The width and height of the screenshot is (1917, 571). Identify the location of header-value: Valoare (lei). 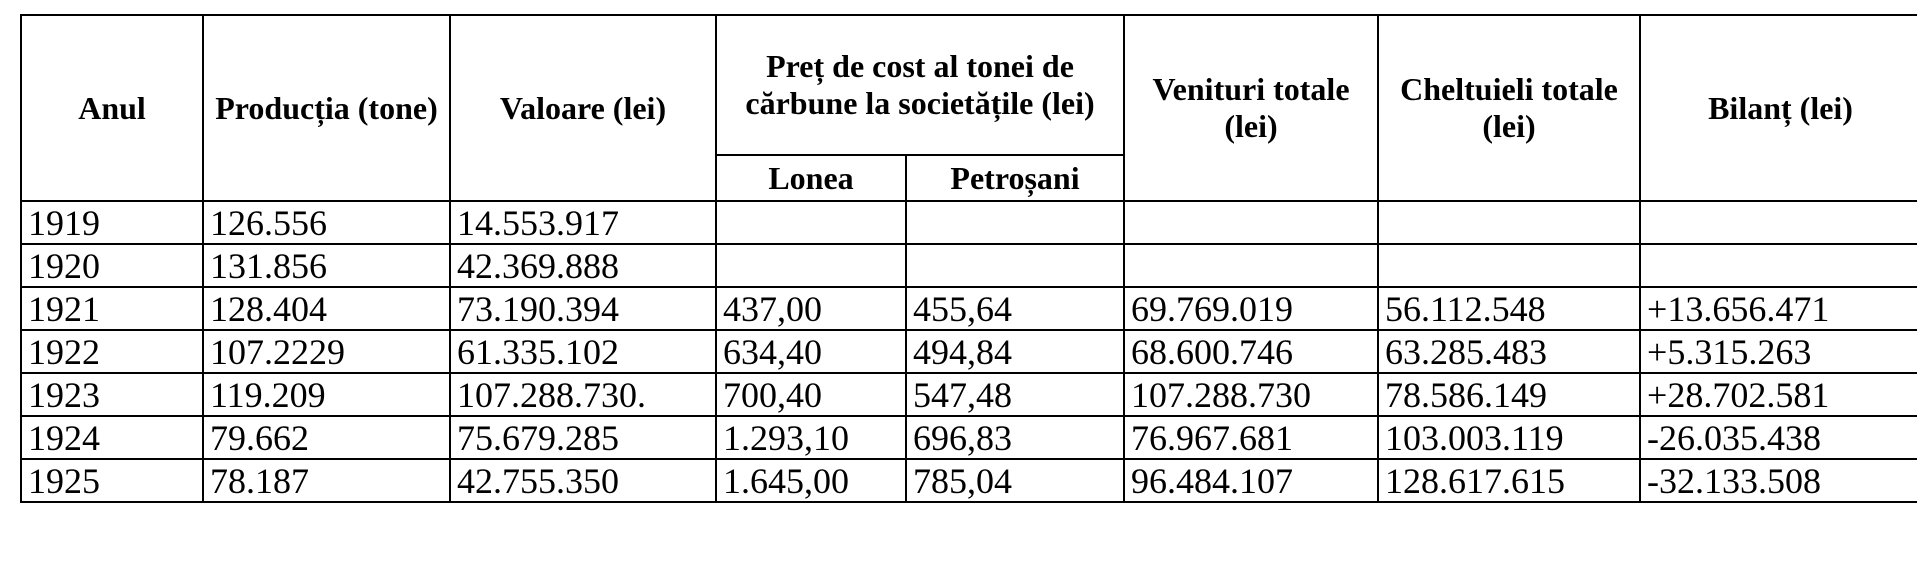
(583, 108).